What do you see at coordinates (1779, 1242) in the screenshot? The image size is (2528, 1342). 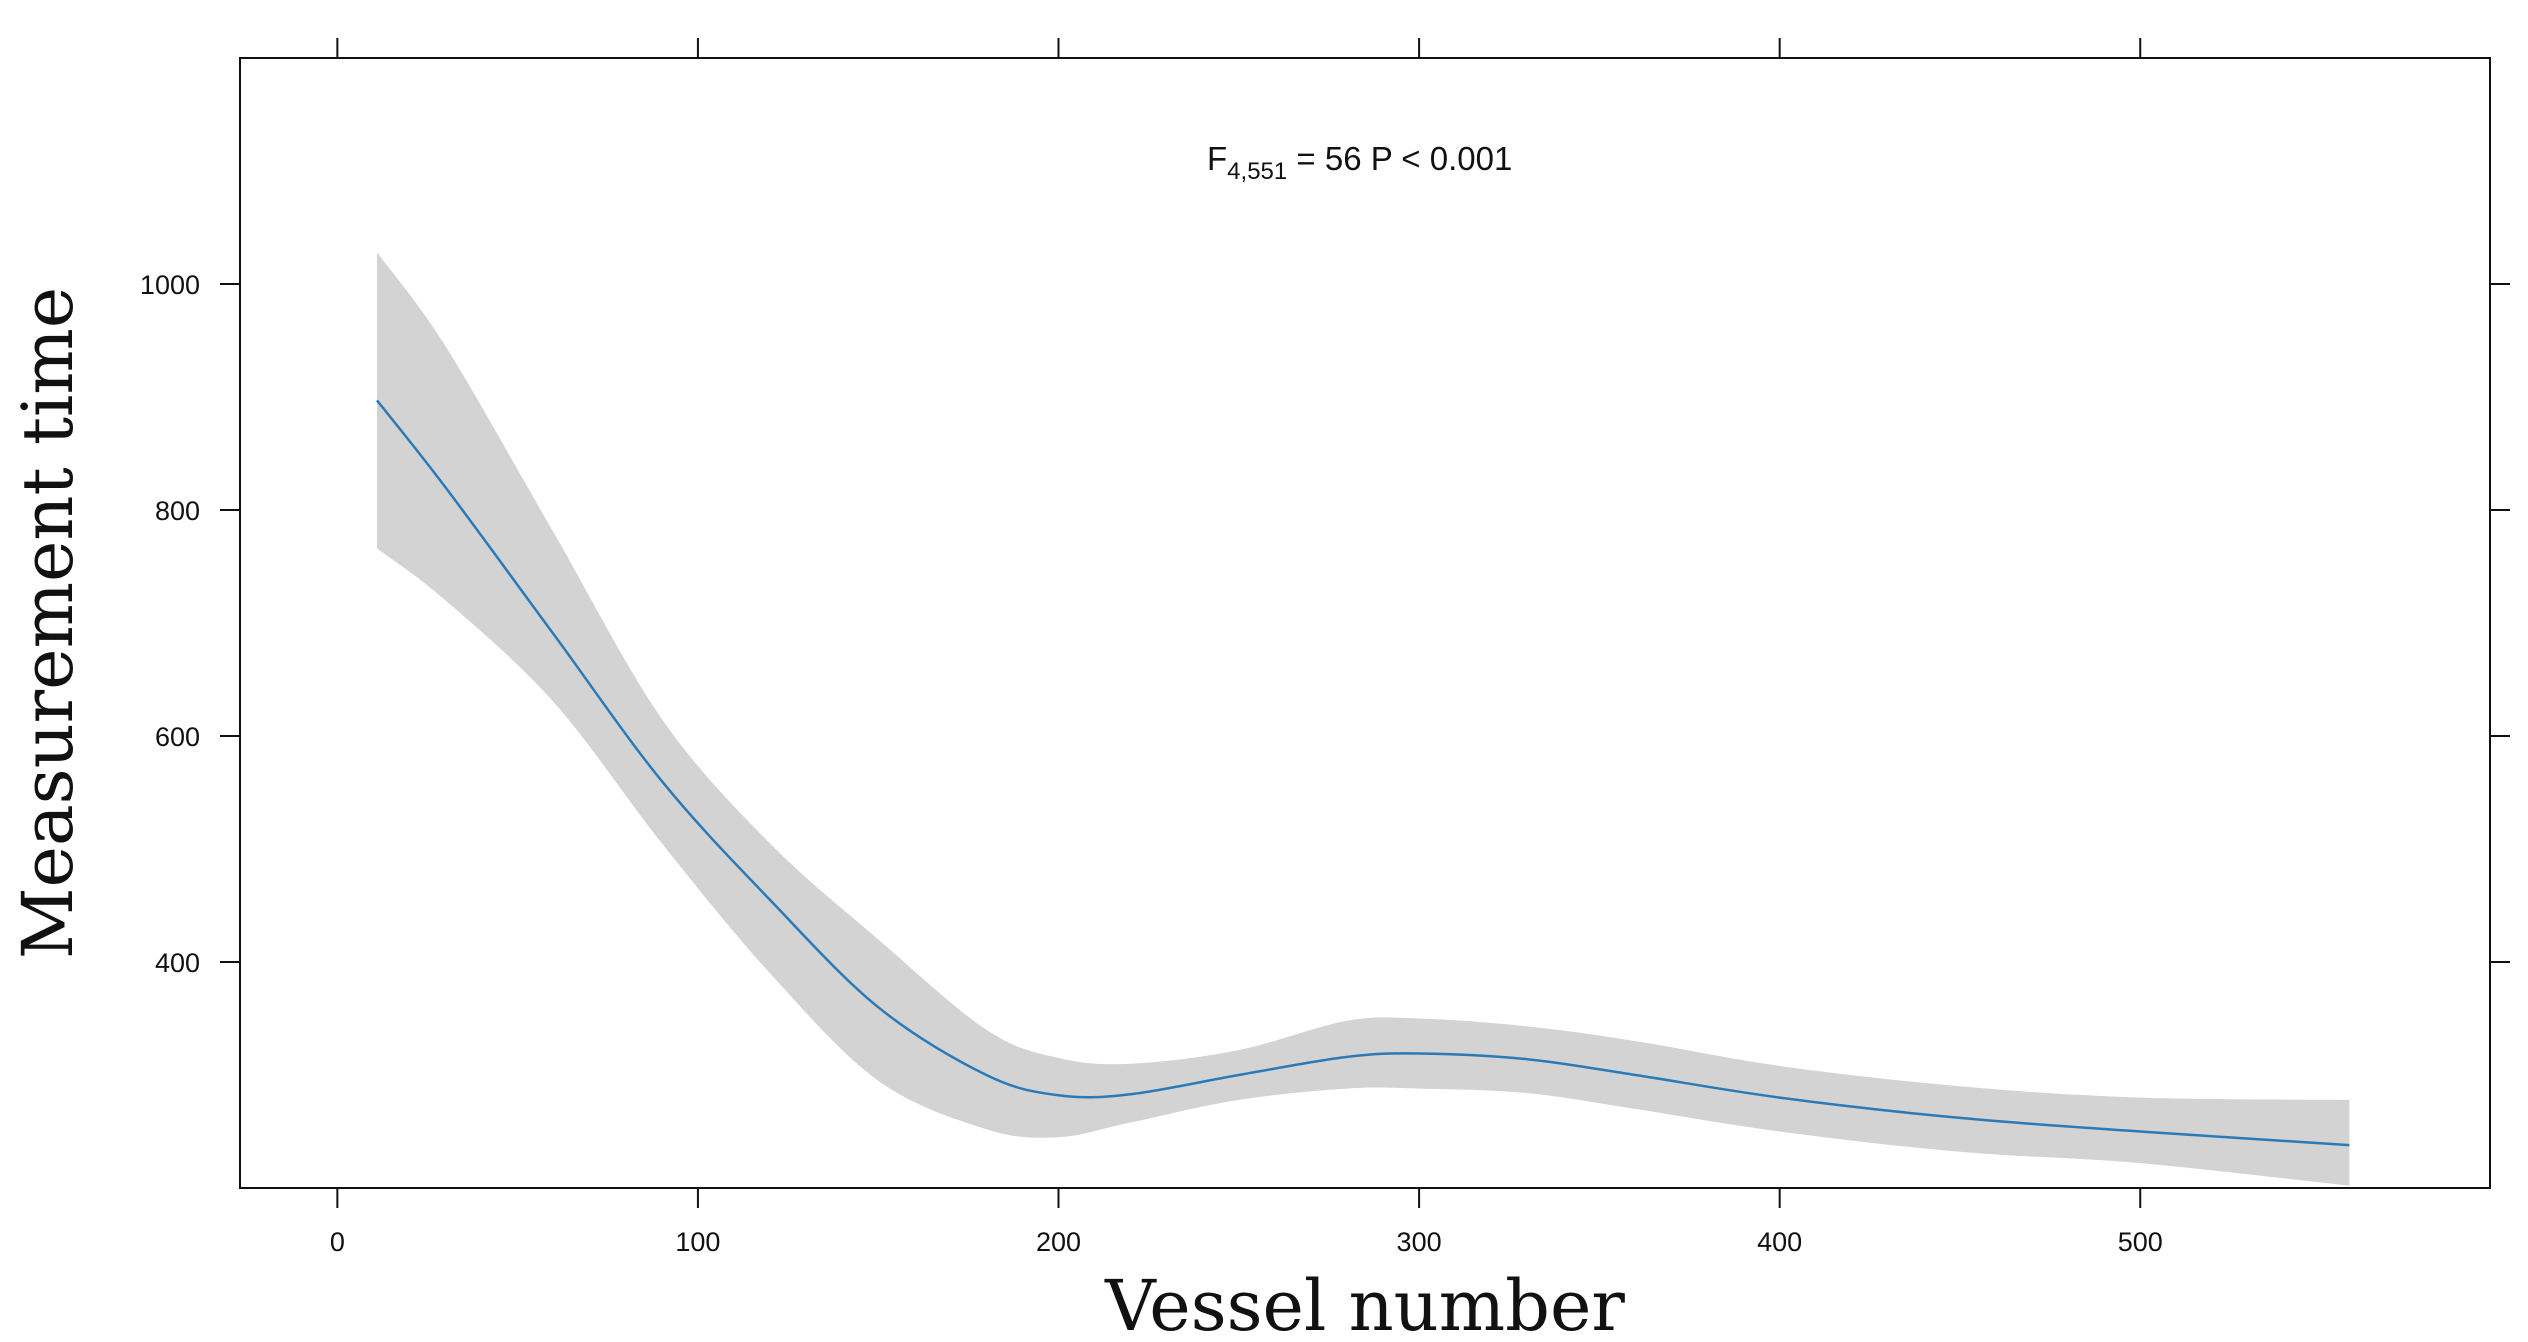 I see `x-tick-label: 400` at bounding box center [1779, 1242].